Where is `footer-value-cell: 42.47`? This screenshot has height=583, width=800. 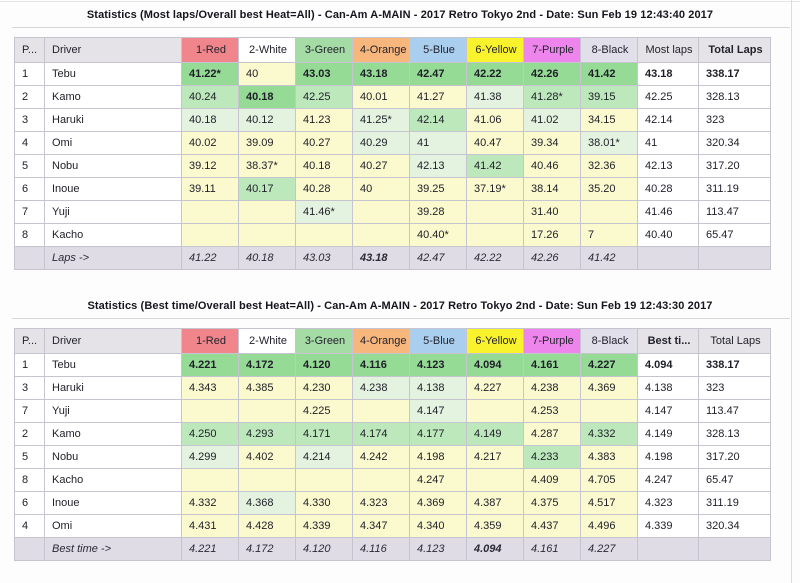
footer-value-cell: 42.47 is located at coordinates (438, 258).